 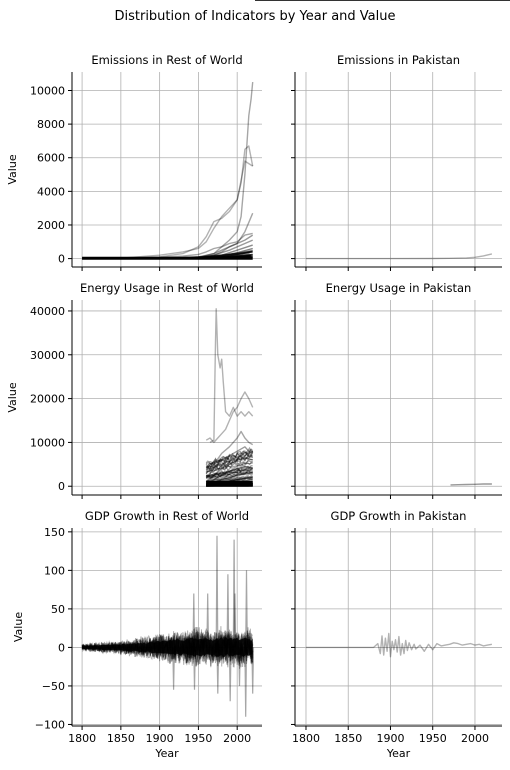 What do you see at coordinates (50, 724) in the screenshot?
I see `y-tick-label: −100` at bounding box center [50, 724].